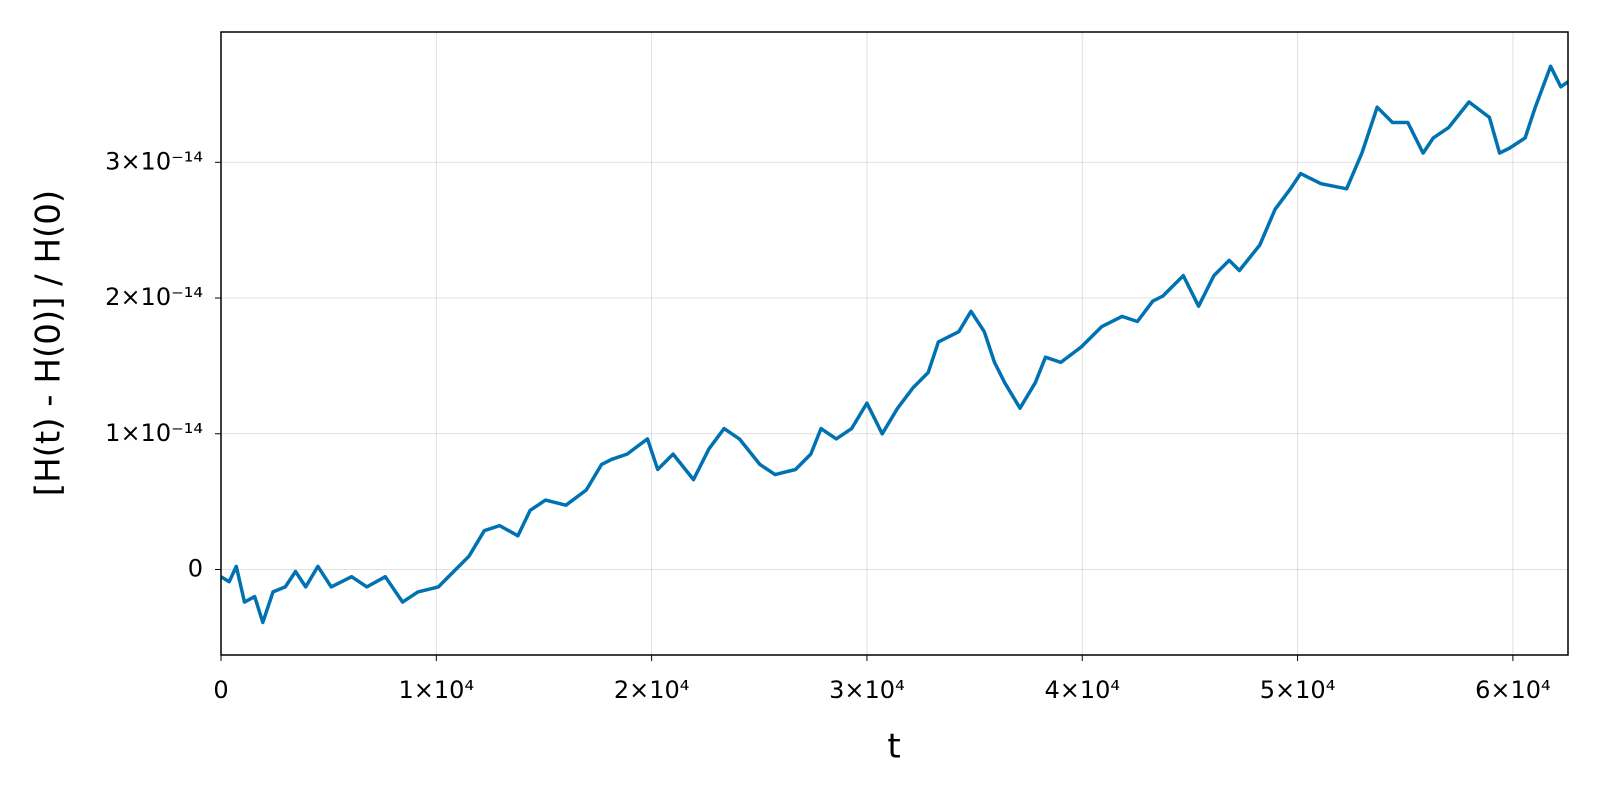 The image size is (1600, 800). What do you see at coordinates (154, 297) in the screenshot?
I see `y-tick-label: 2×10⁻¹⁴` at bounding box center [154, 297].